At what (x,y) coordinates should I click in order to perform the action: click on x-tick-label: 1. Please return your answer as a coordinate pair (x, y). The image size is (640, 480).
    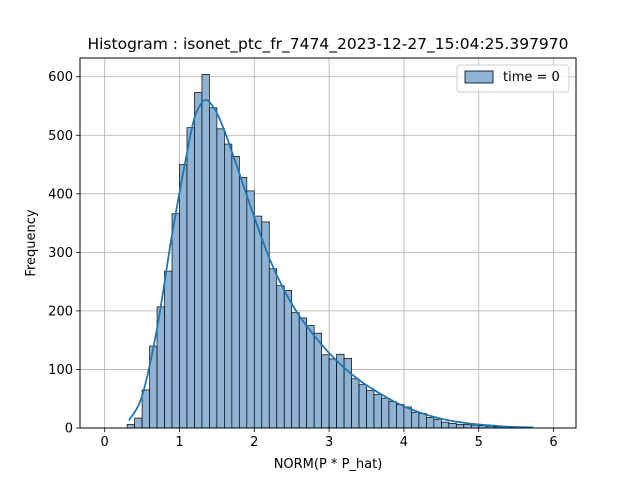
    Looking at the image, I should click on (179, 442).